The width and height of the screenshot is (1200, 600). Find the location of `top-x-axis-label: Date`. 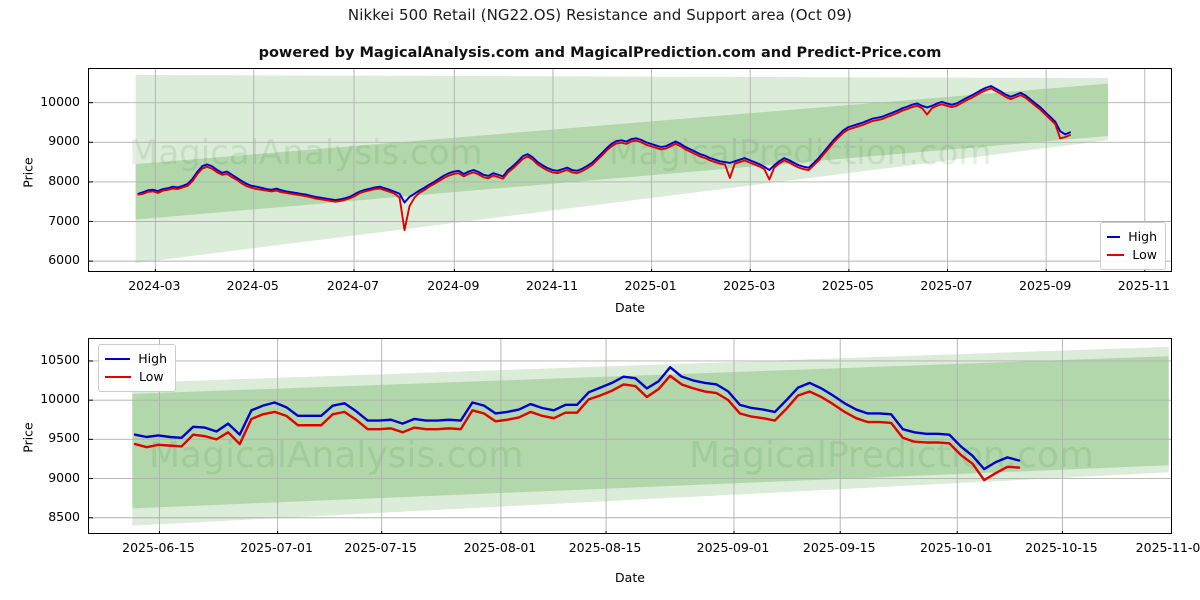

top-x-axis-label: Date is located at coordinates (630, 307).